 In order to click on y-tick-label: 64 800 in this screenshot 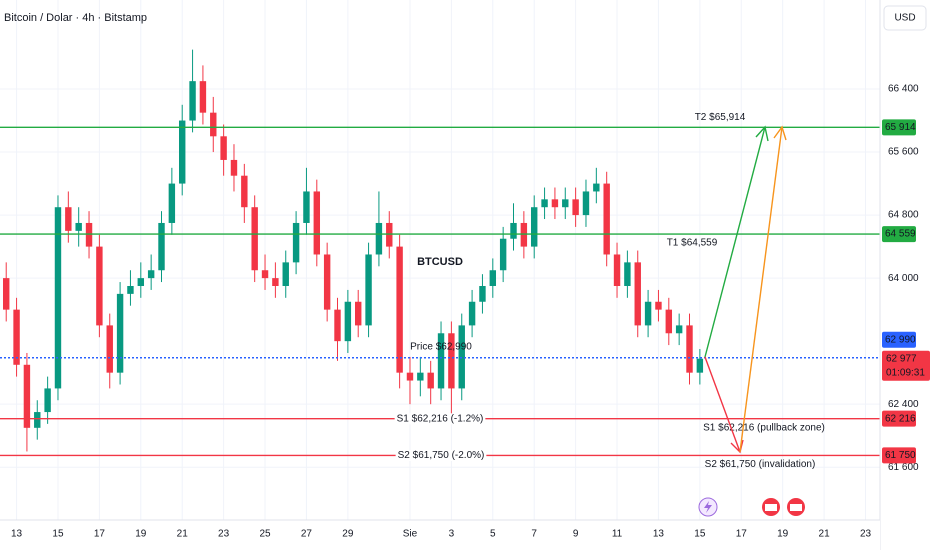, I will do `click(903, 215)`.